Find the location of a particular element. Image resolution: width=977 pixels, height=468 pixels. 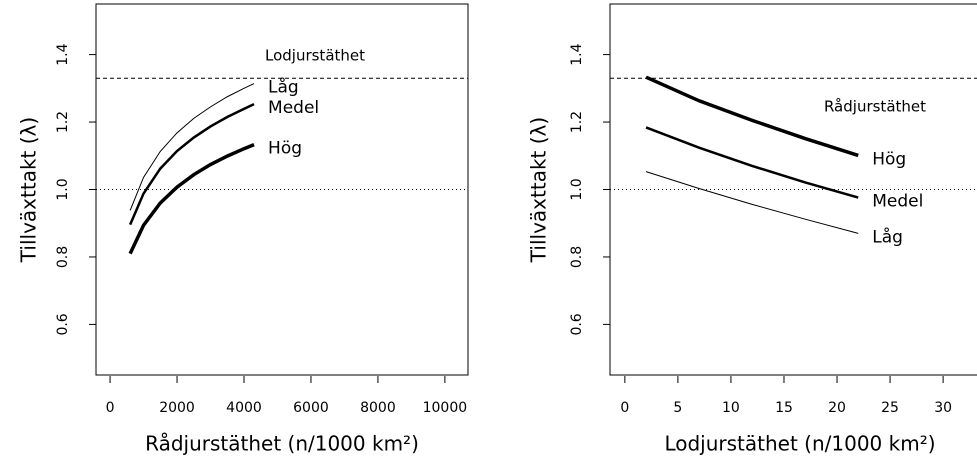

x-tick-label: 15 is located at coordinates (784, 408).